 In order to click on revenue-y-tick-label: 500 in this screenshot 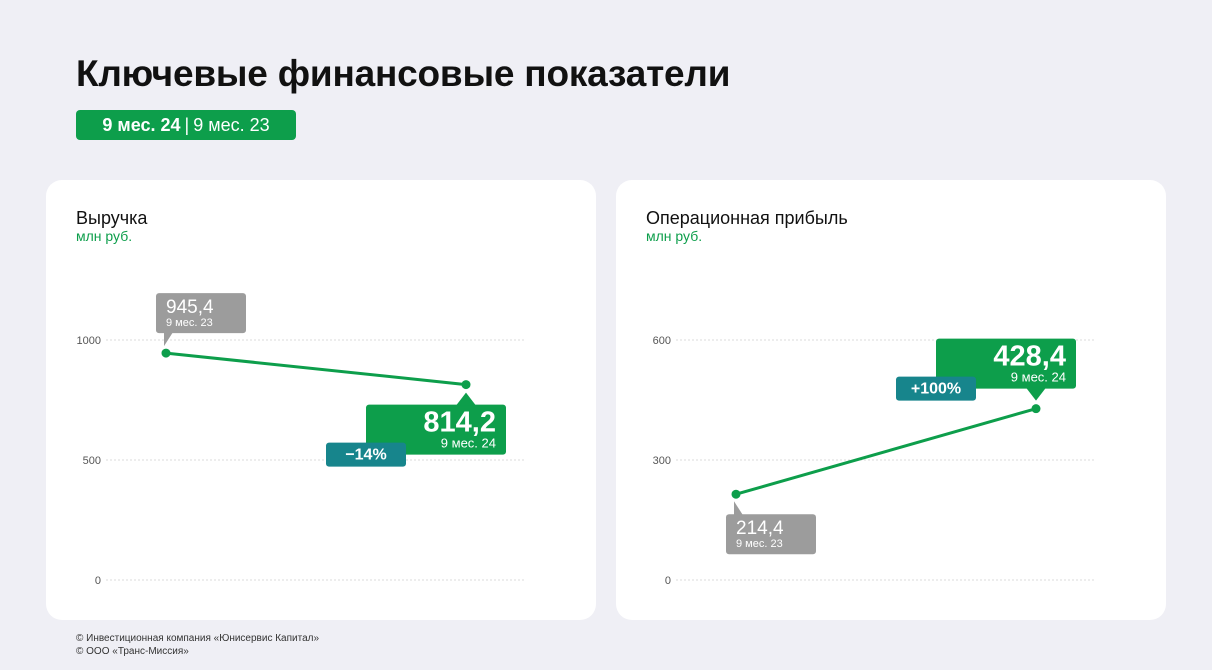, I will do `click(92, 461)`.